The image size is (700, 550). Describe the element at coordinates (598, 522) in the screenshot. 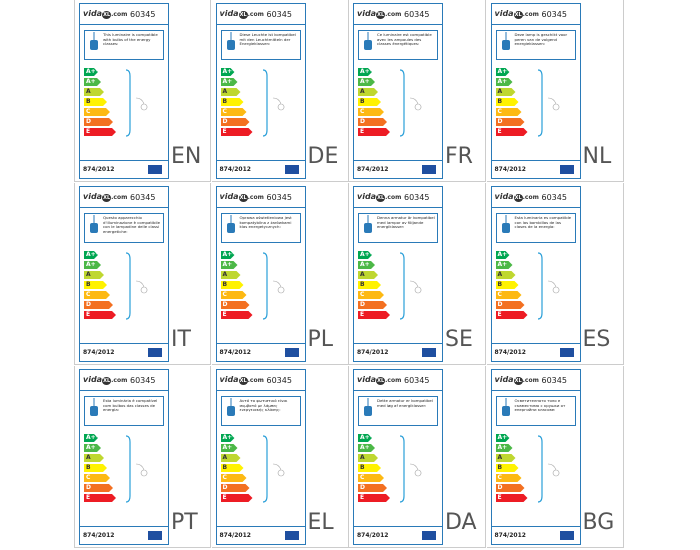

I see `language-code: BG` at that location.